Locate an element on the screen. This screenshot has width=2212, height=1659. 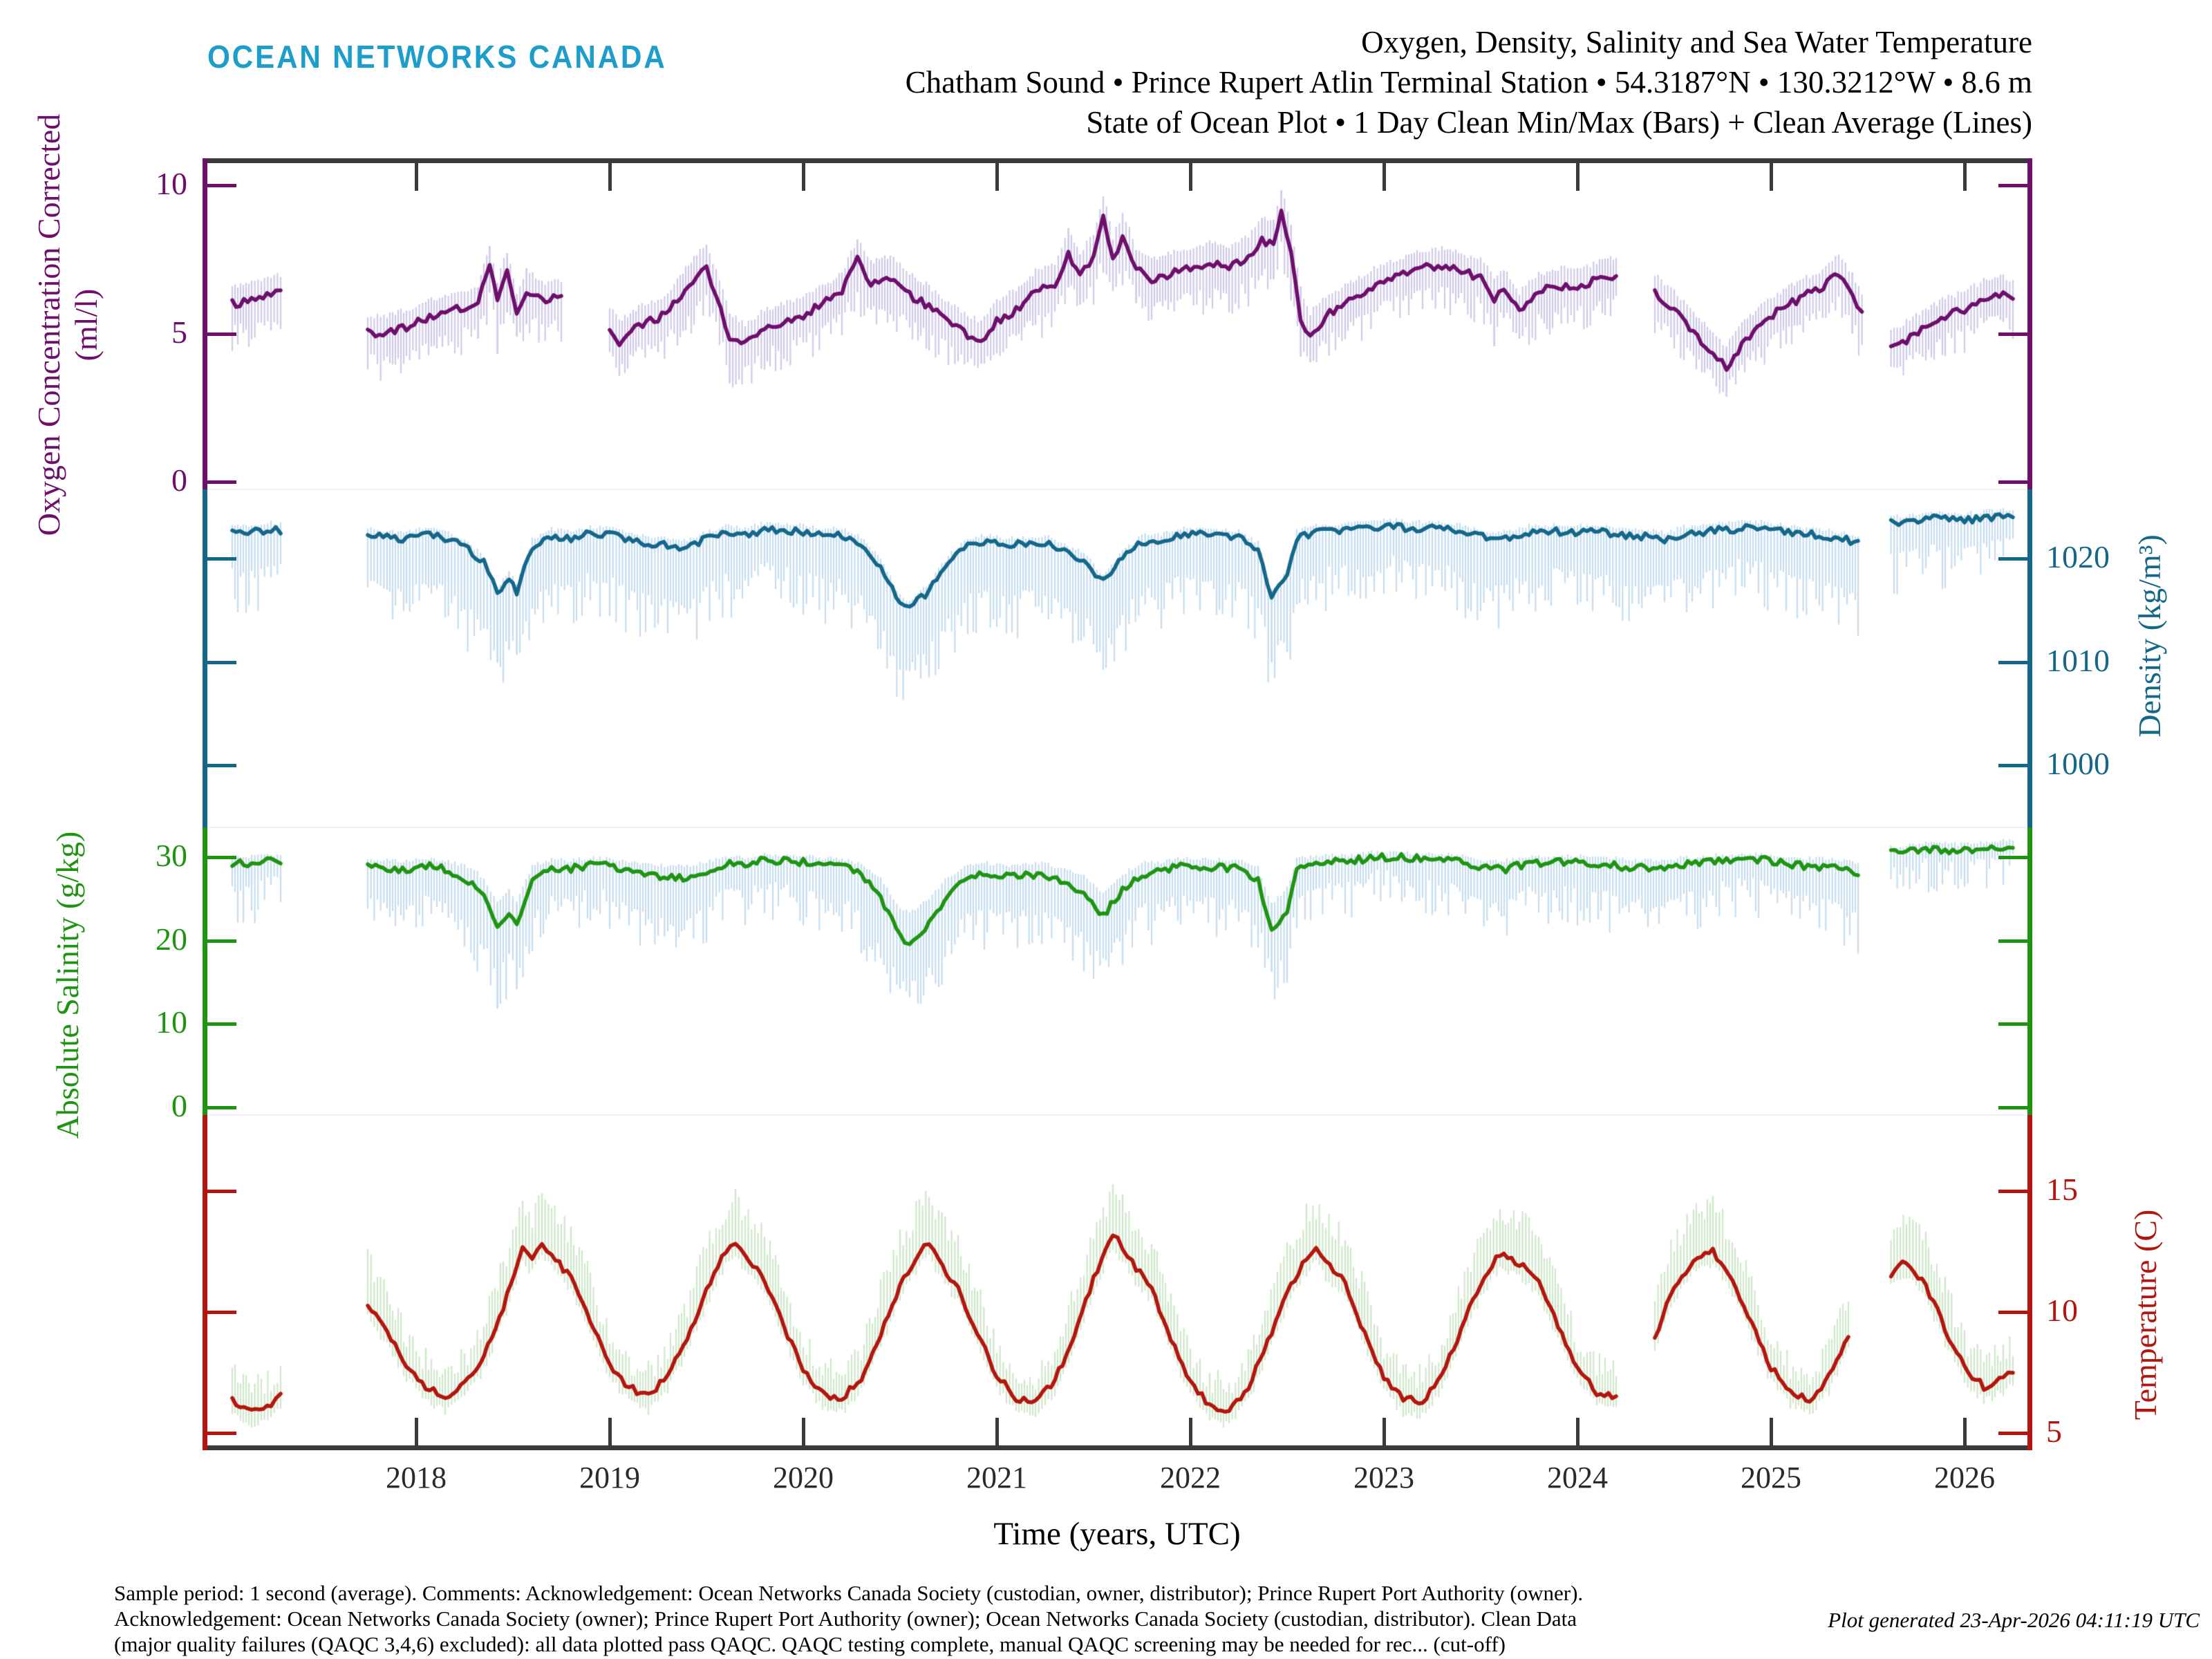
oxygen-tick-label: 5 is located at coordinates (179, 332).